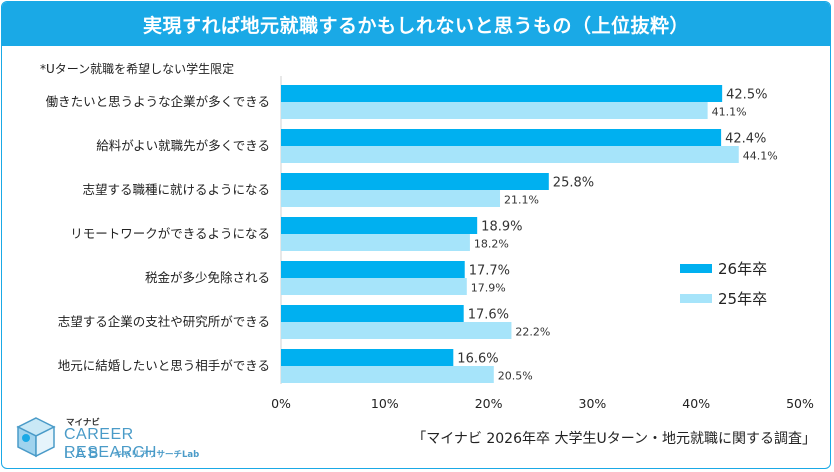 Image resolution: width=834 pixels, height=472 pixels. I want to click on x-tick-label: 0%, so click(281, 403).